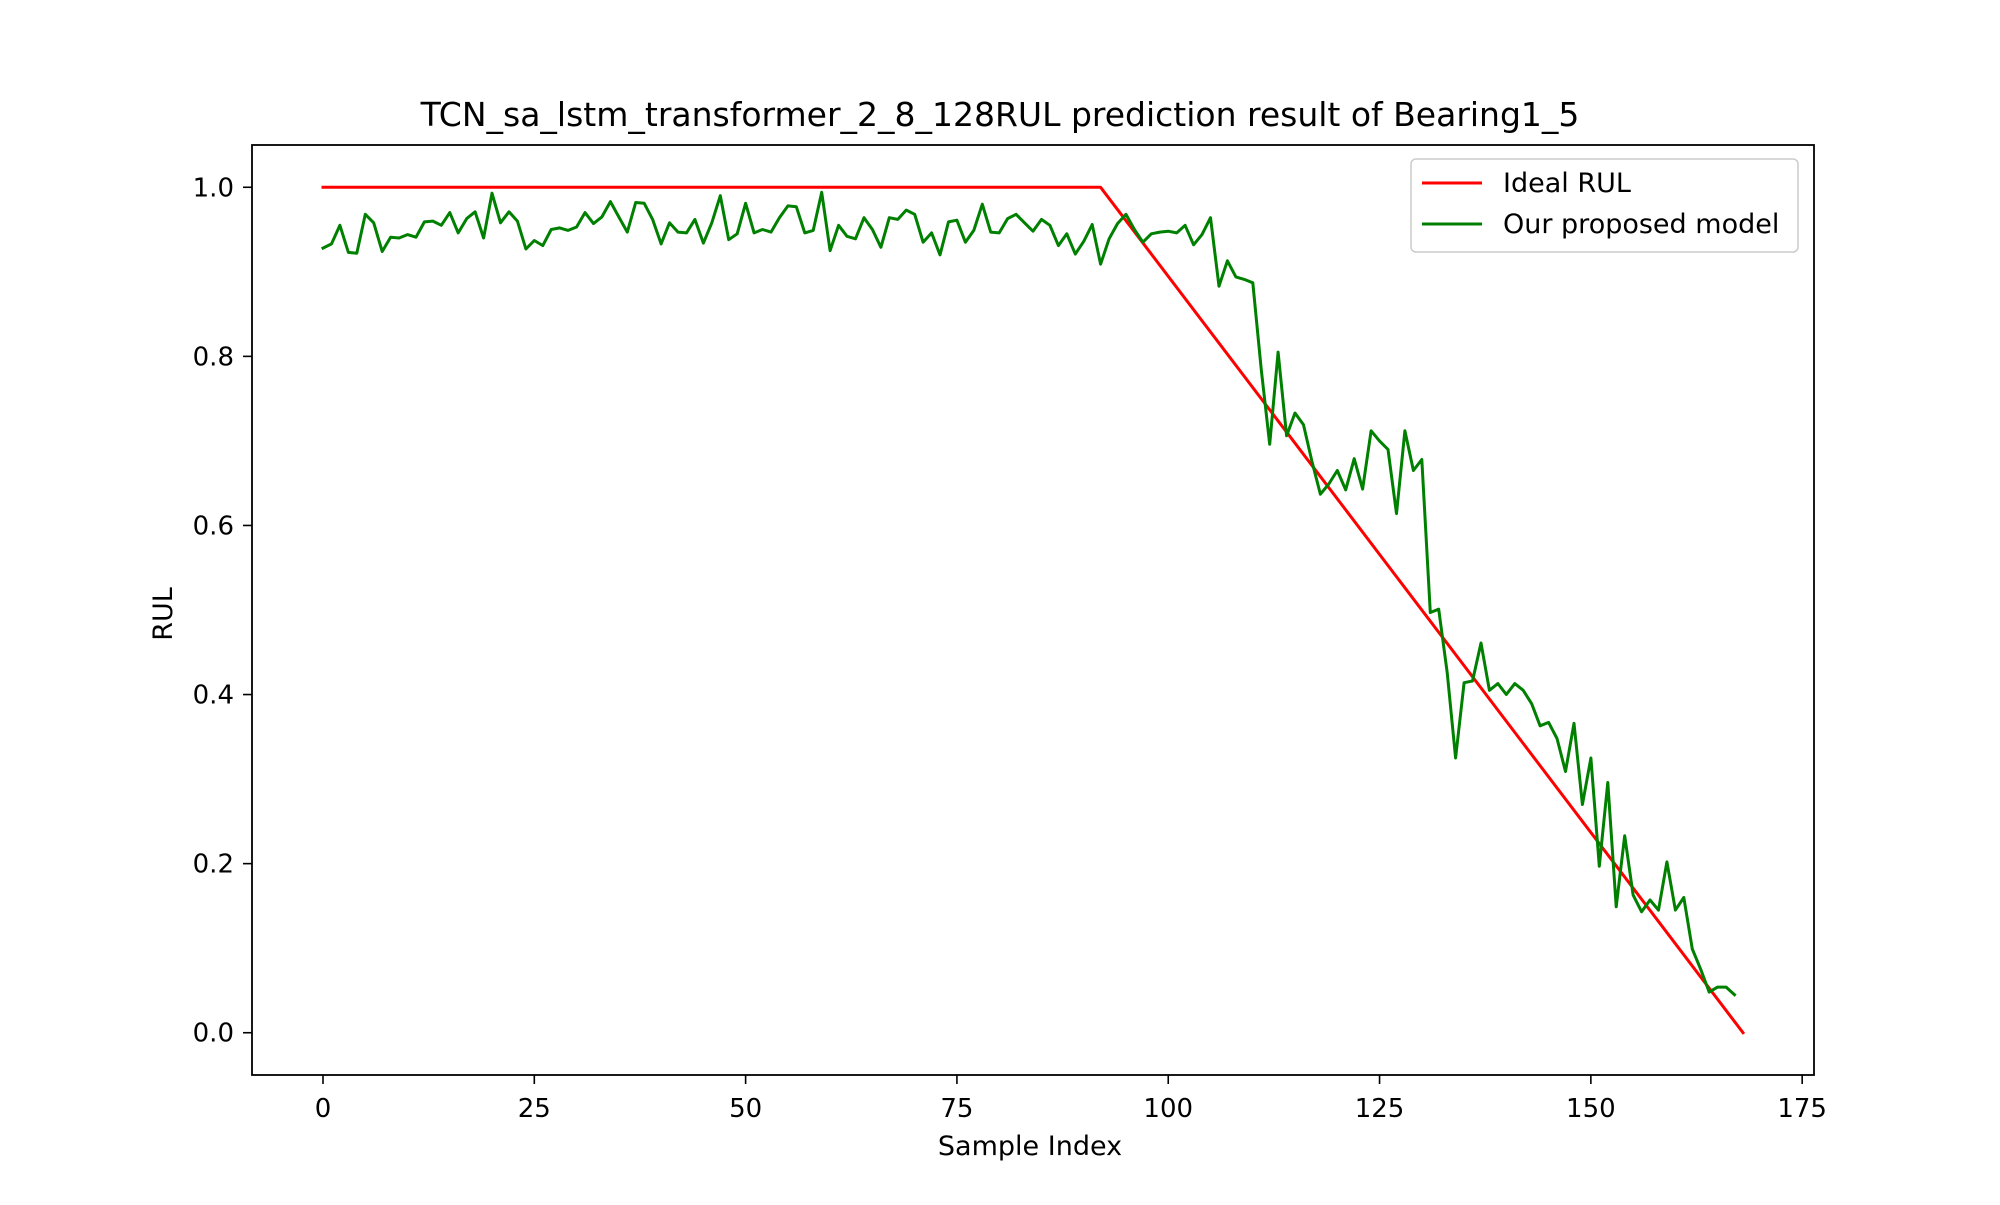 Image resolution: width=2000 pixels, height=1205 pixels. What do you see at coordinates (1567, 183) in the screenshot?
I see `legend-label-ideal-rul: Ideal RUL` at bounding box center [1567, 183].